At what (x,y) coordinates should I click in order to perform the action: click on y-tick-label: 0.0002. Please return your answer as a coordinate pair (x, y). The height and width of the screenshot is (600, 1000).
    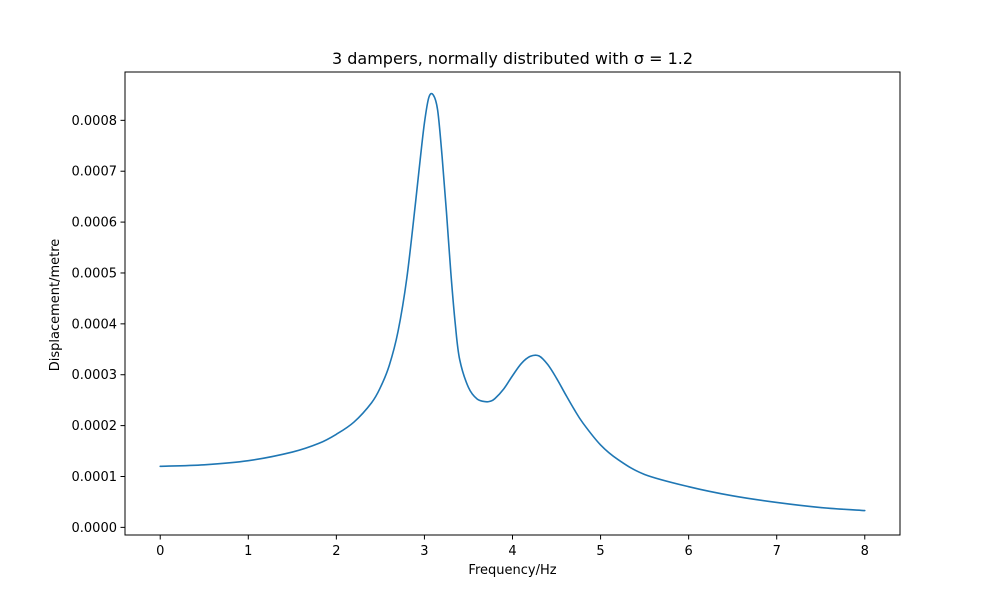
    Looking at the image, I should click on (95, 426).